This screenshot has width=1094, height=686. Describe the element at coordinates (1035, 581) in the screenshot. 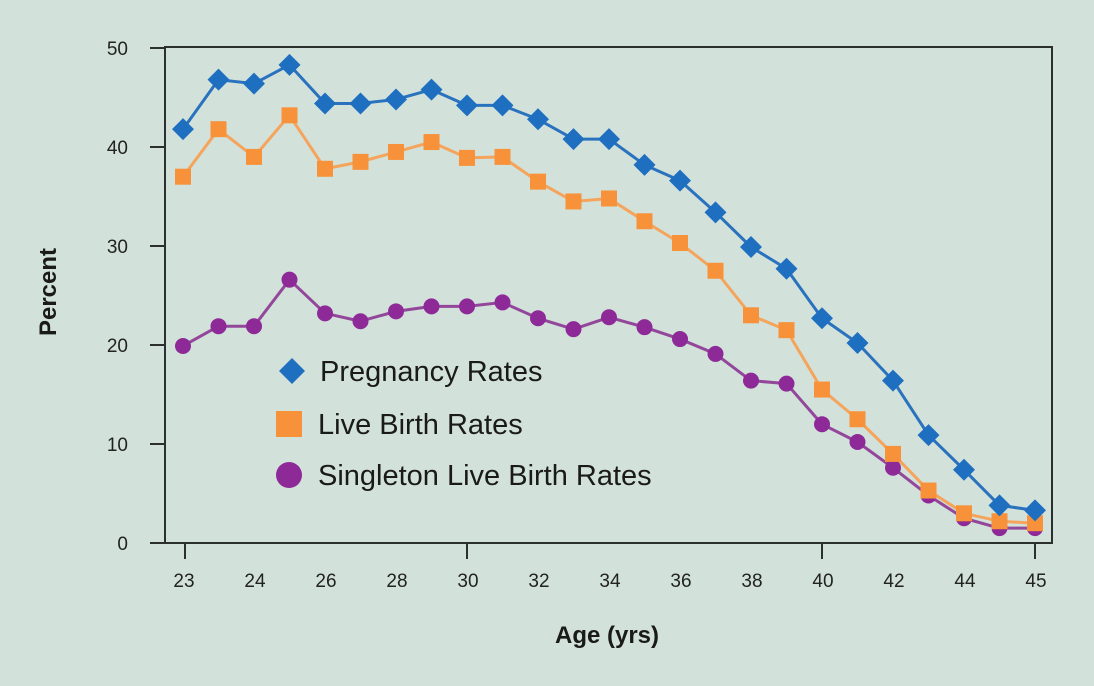

I see `x-tick-label: 45` at that location.